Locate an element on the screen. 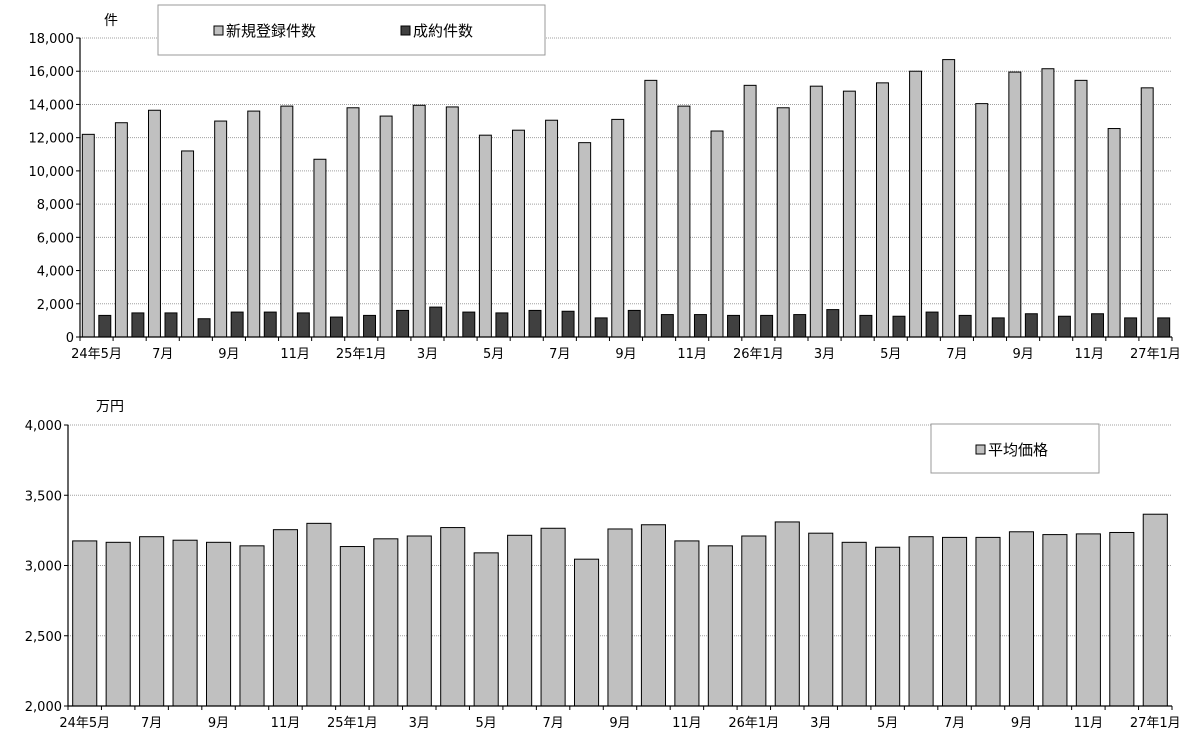 The height and width of the screenshot is (733, 1192). c1-bar-新規登録件数-22 is located at coordinates (816, 211).